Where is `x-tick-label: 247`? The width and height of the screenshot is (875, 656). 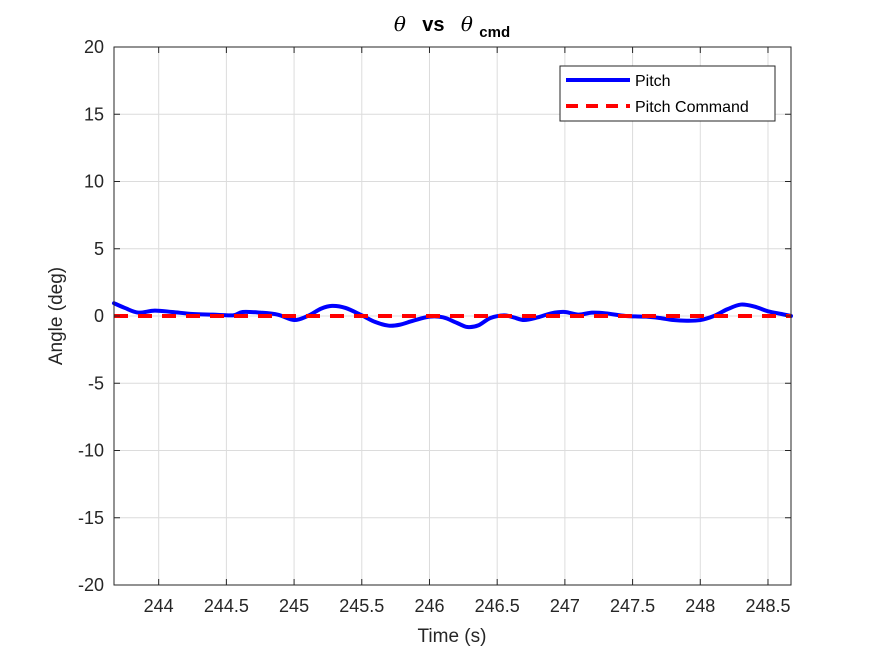 x-tick-label: 247 is located at coordinates (565, 606).